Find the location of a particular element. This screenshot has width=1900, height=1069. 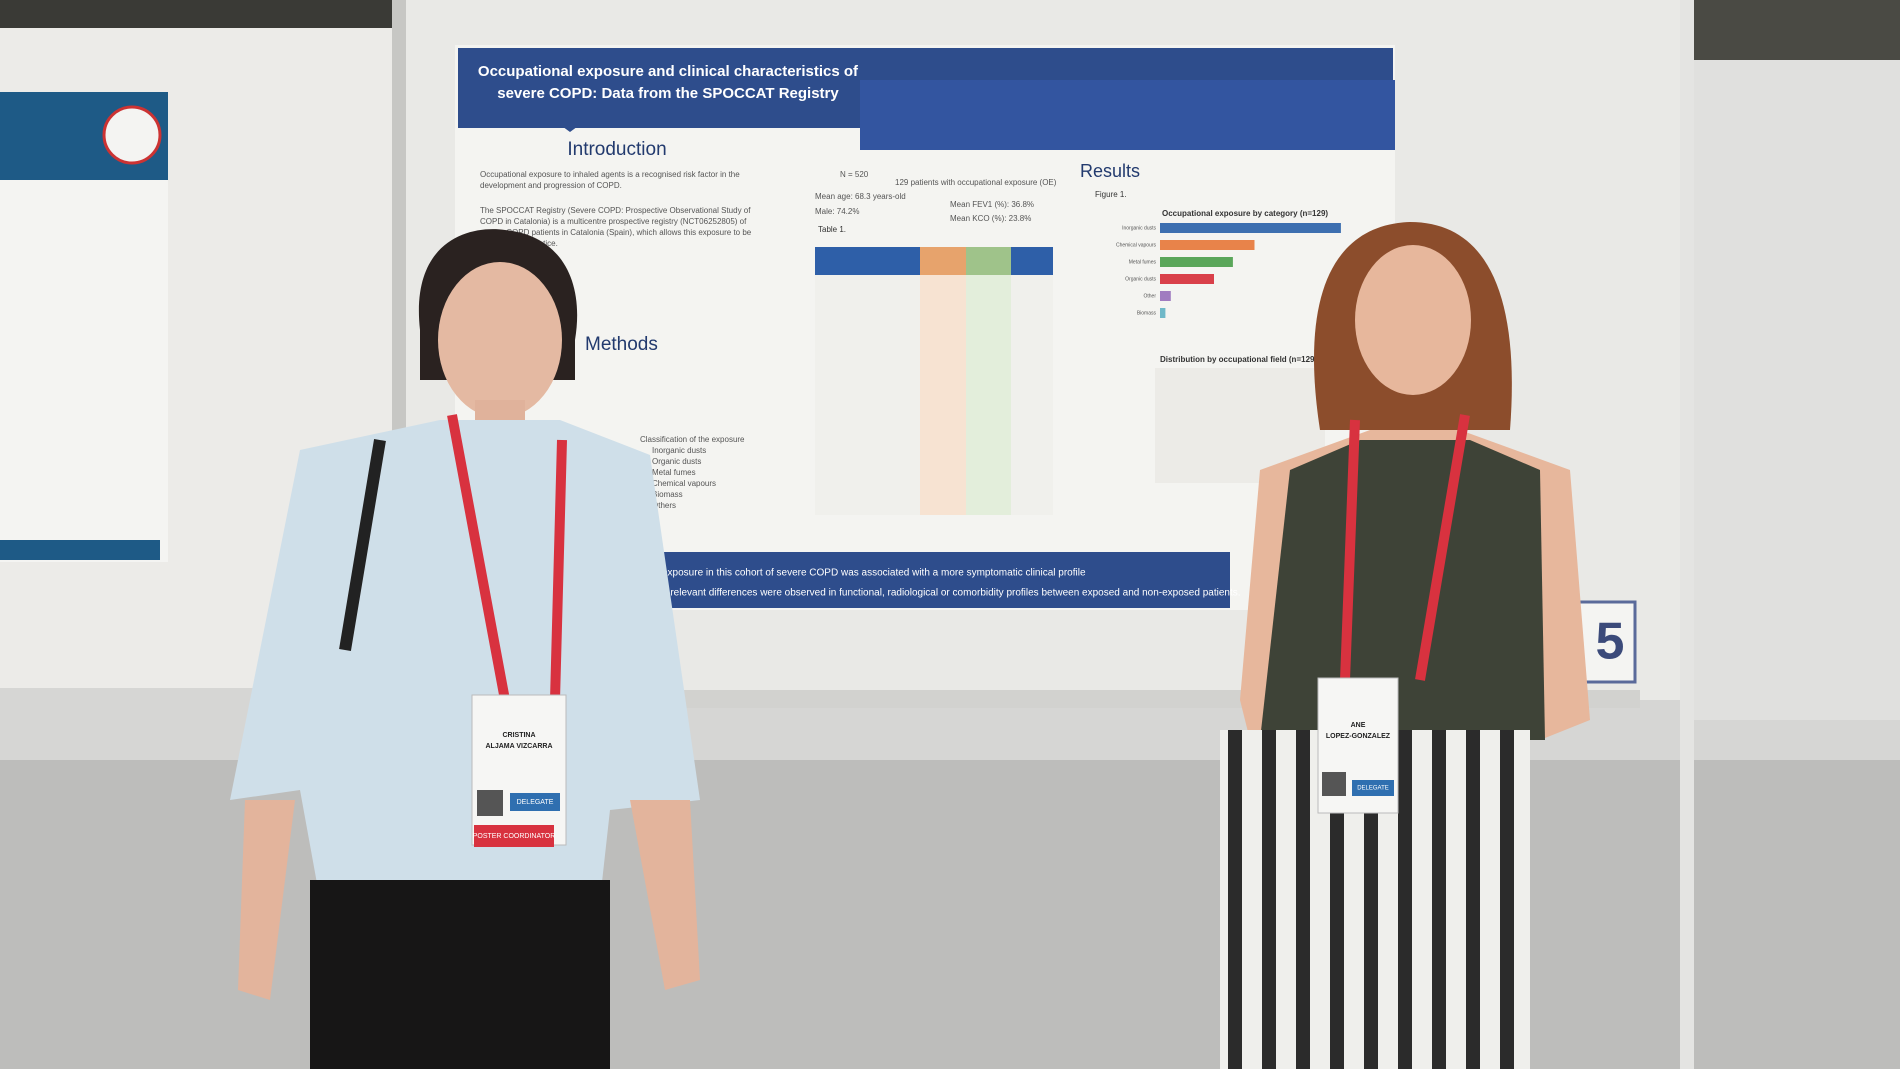

figure-caption: Figure 1. is located at coordinates (1111, 194).